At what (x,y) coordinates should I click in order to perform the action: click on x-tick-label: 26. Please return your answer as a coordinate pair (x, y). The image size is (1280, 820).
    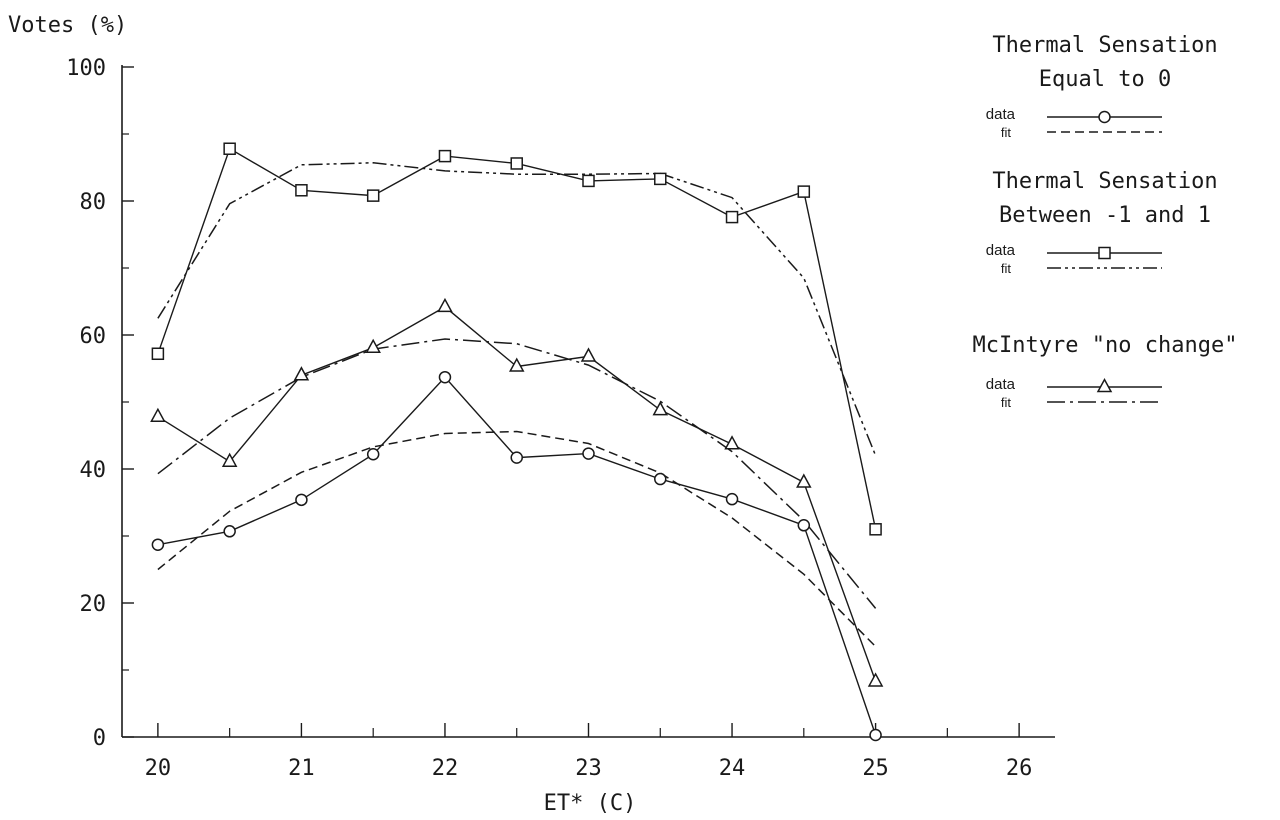
    Looking at the image, I should click on (1019, 768).